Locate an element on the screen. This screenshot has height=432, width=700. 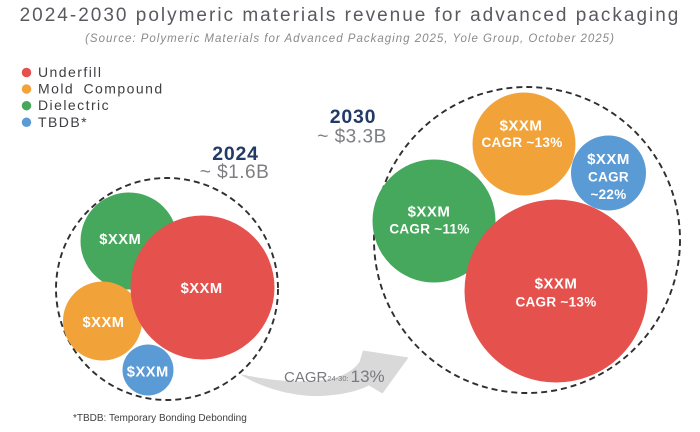
svg-text: Dielectric is located at coordinates (74, 105).